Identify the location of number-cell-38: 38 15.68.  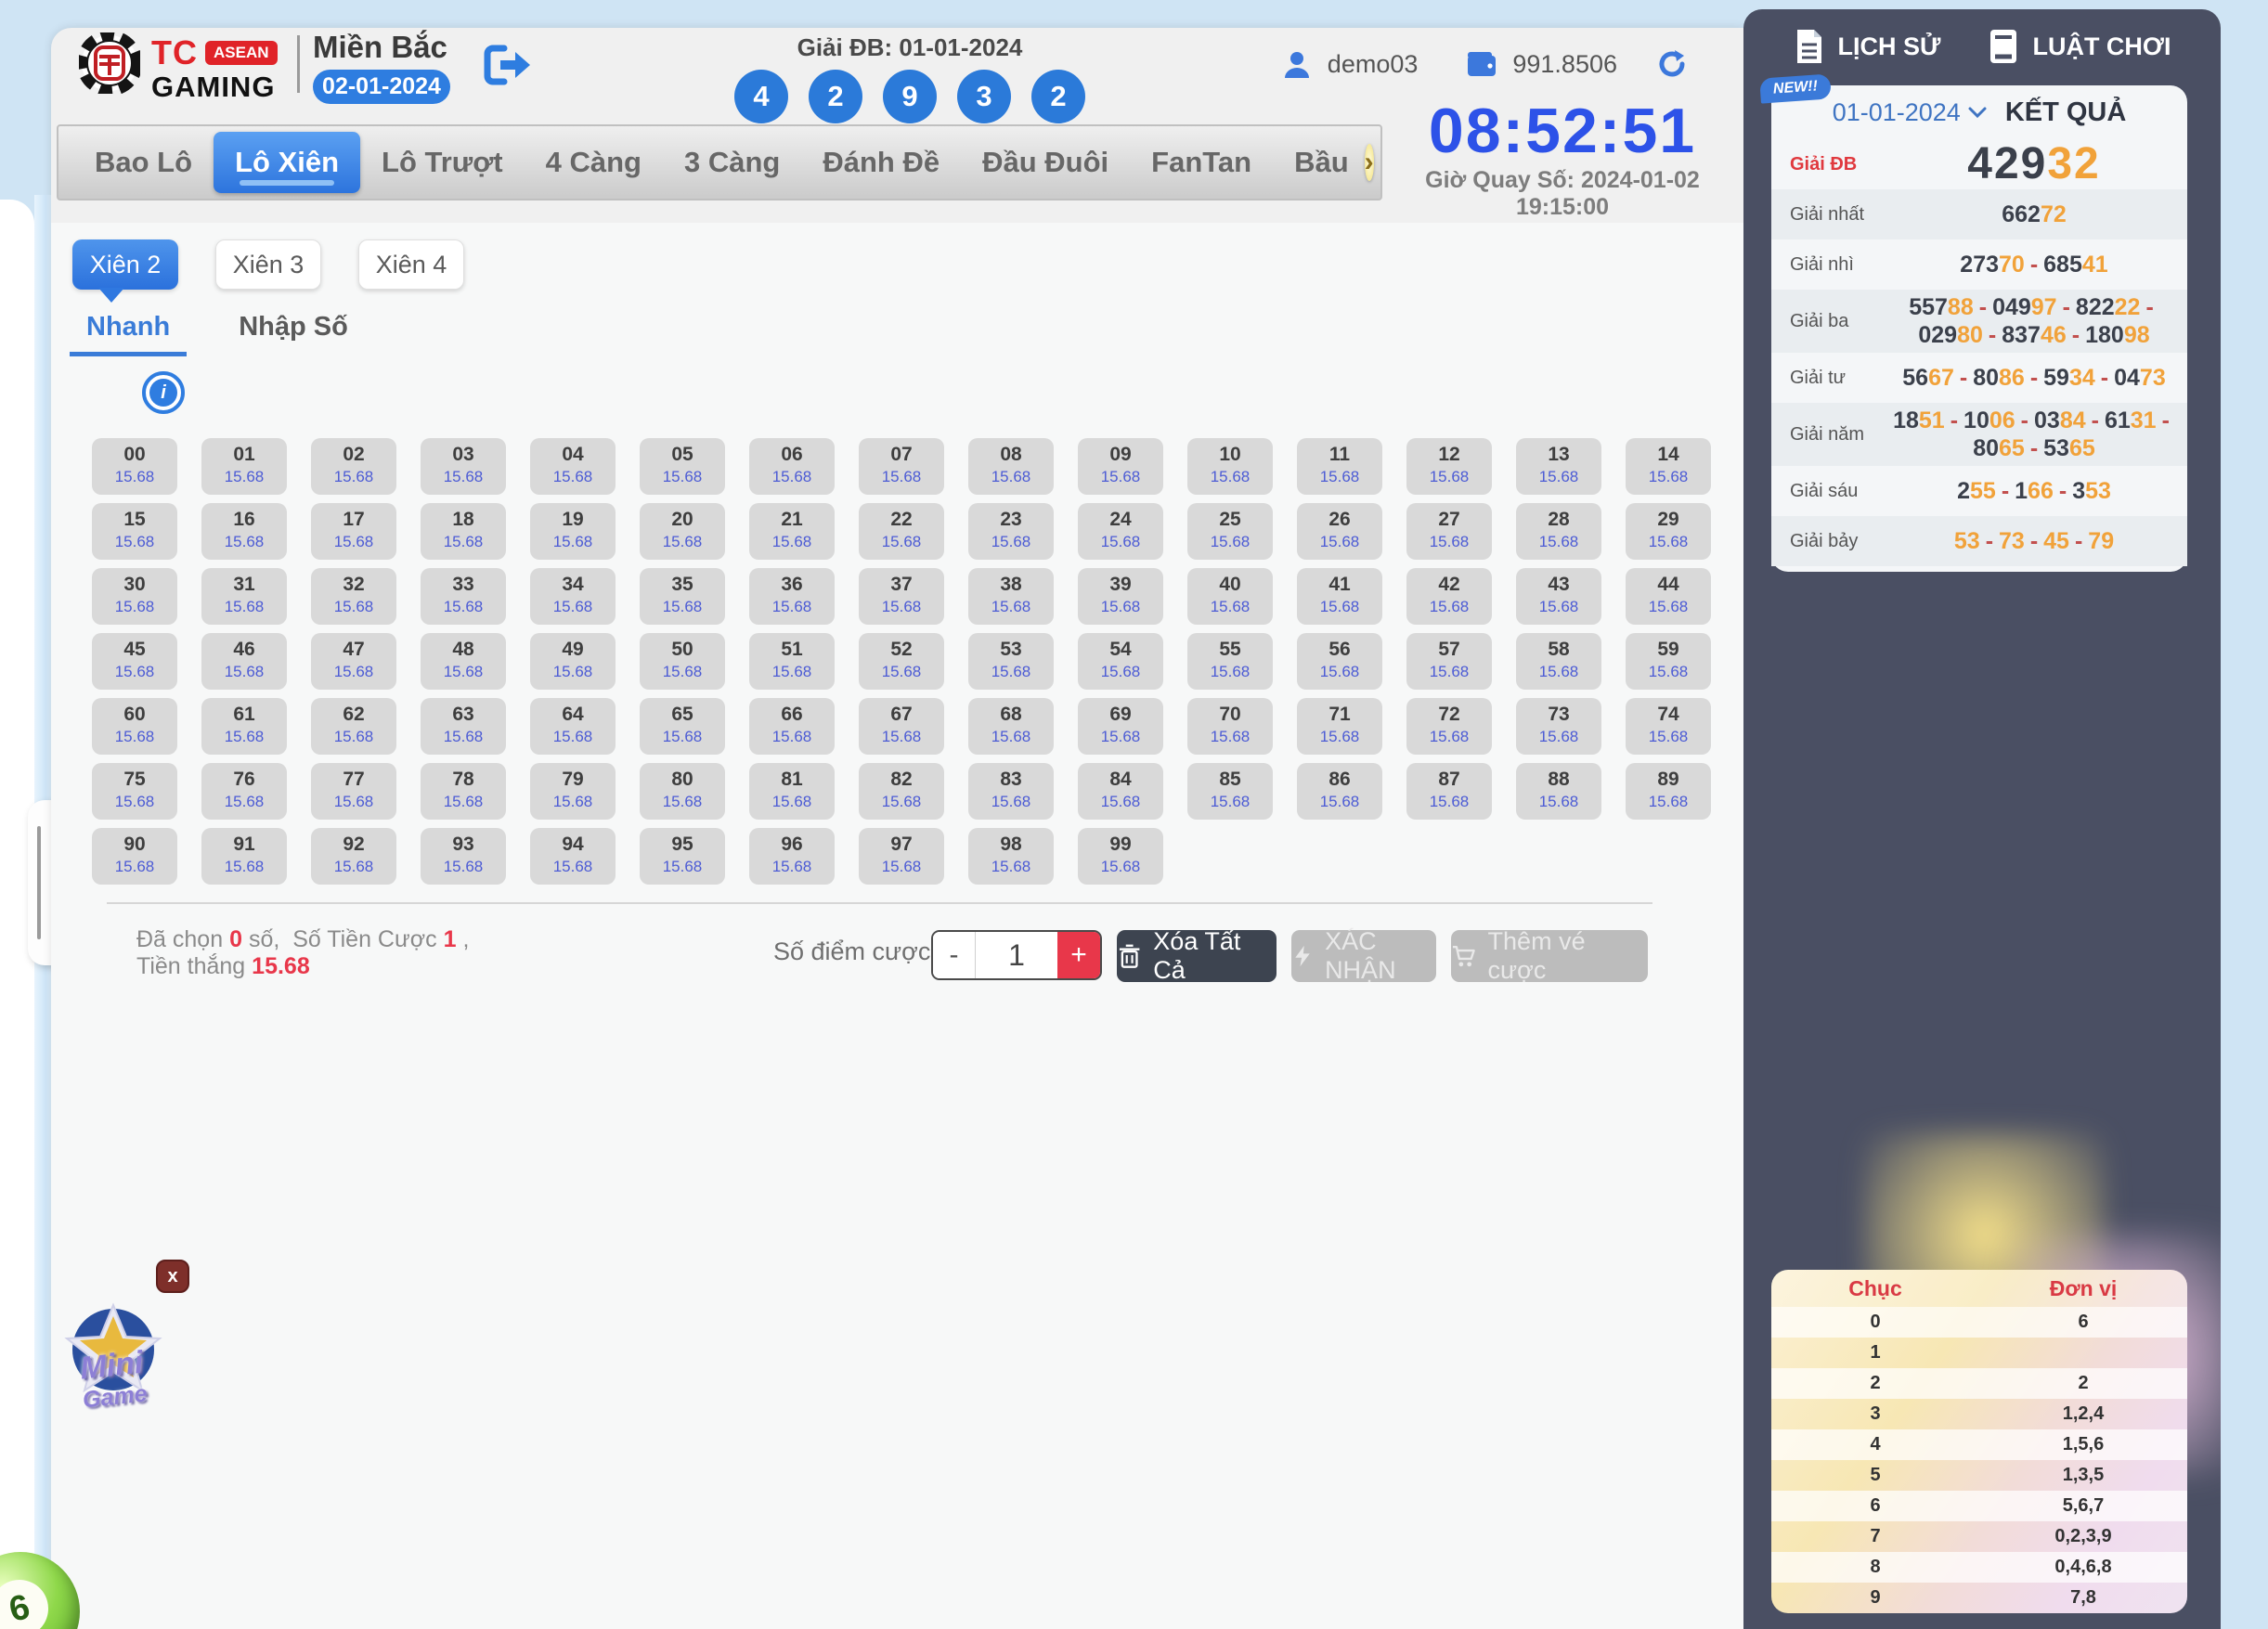
(1011, 596).